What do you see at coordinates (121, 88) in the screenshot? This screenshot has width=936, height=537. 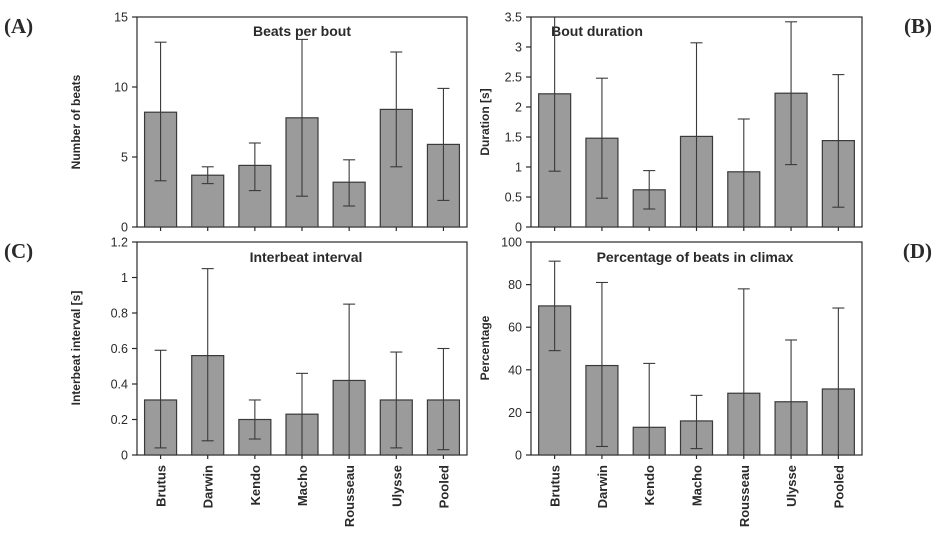 I see `y-tick-label: 10` at bounding box center [121, 88].